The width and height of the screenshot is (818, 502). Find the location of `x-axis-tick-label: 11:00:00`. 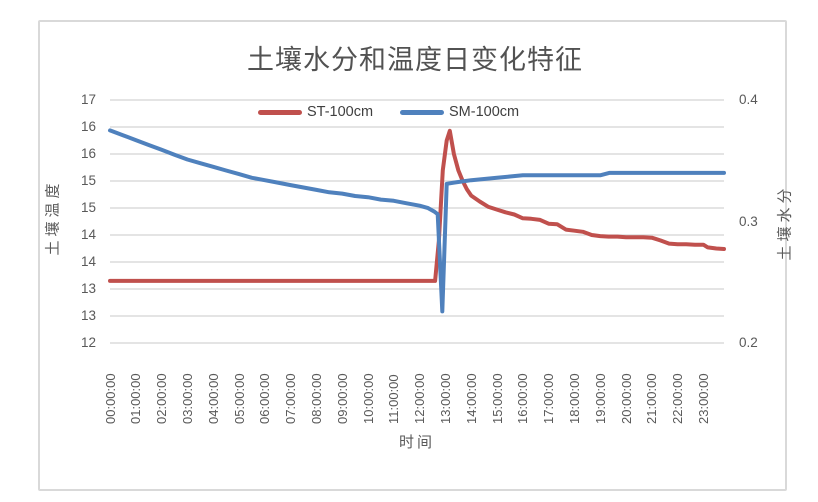

x-axis-tick-label: 11:00:00 is located at coordinates (394, 399).